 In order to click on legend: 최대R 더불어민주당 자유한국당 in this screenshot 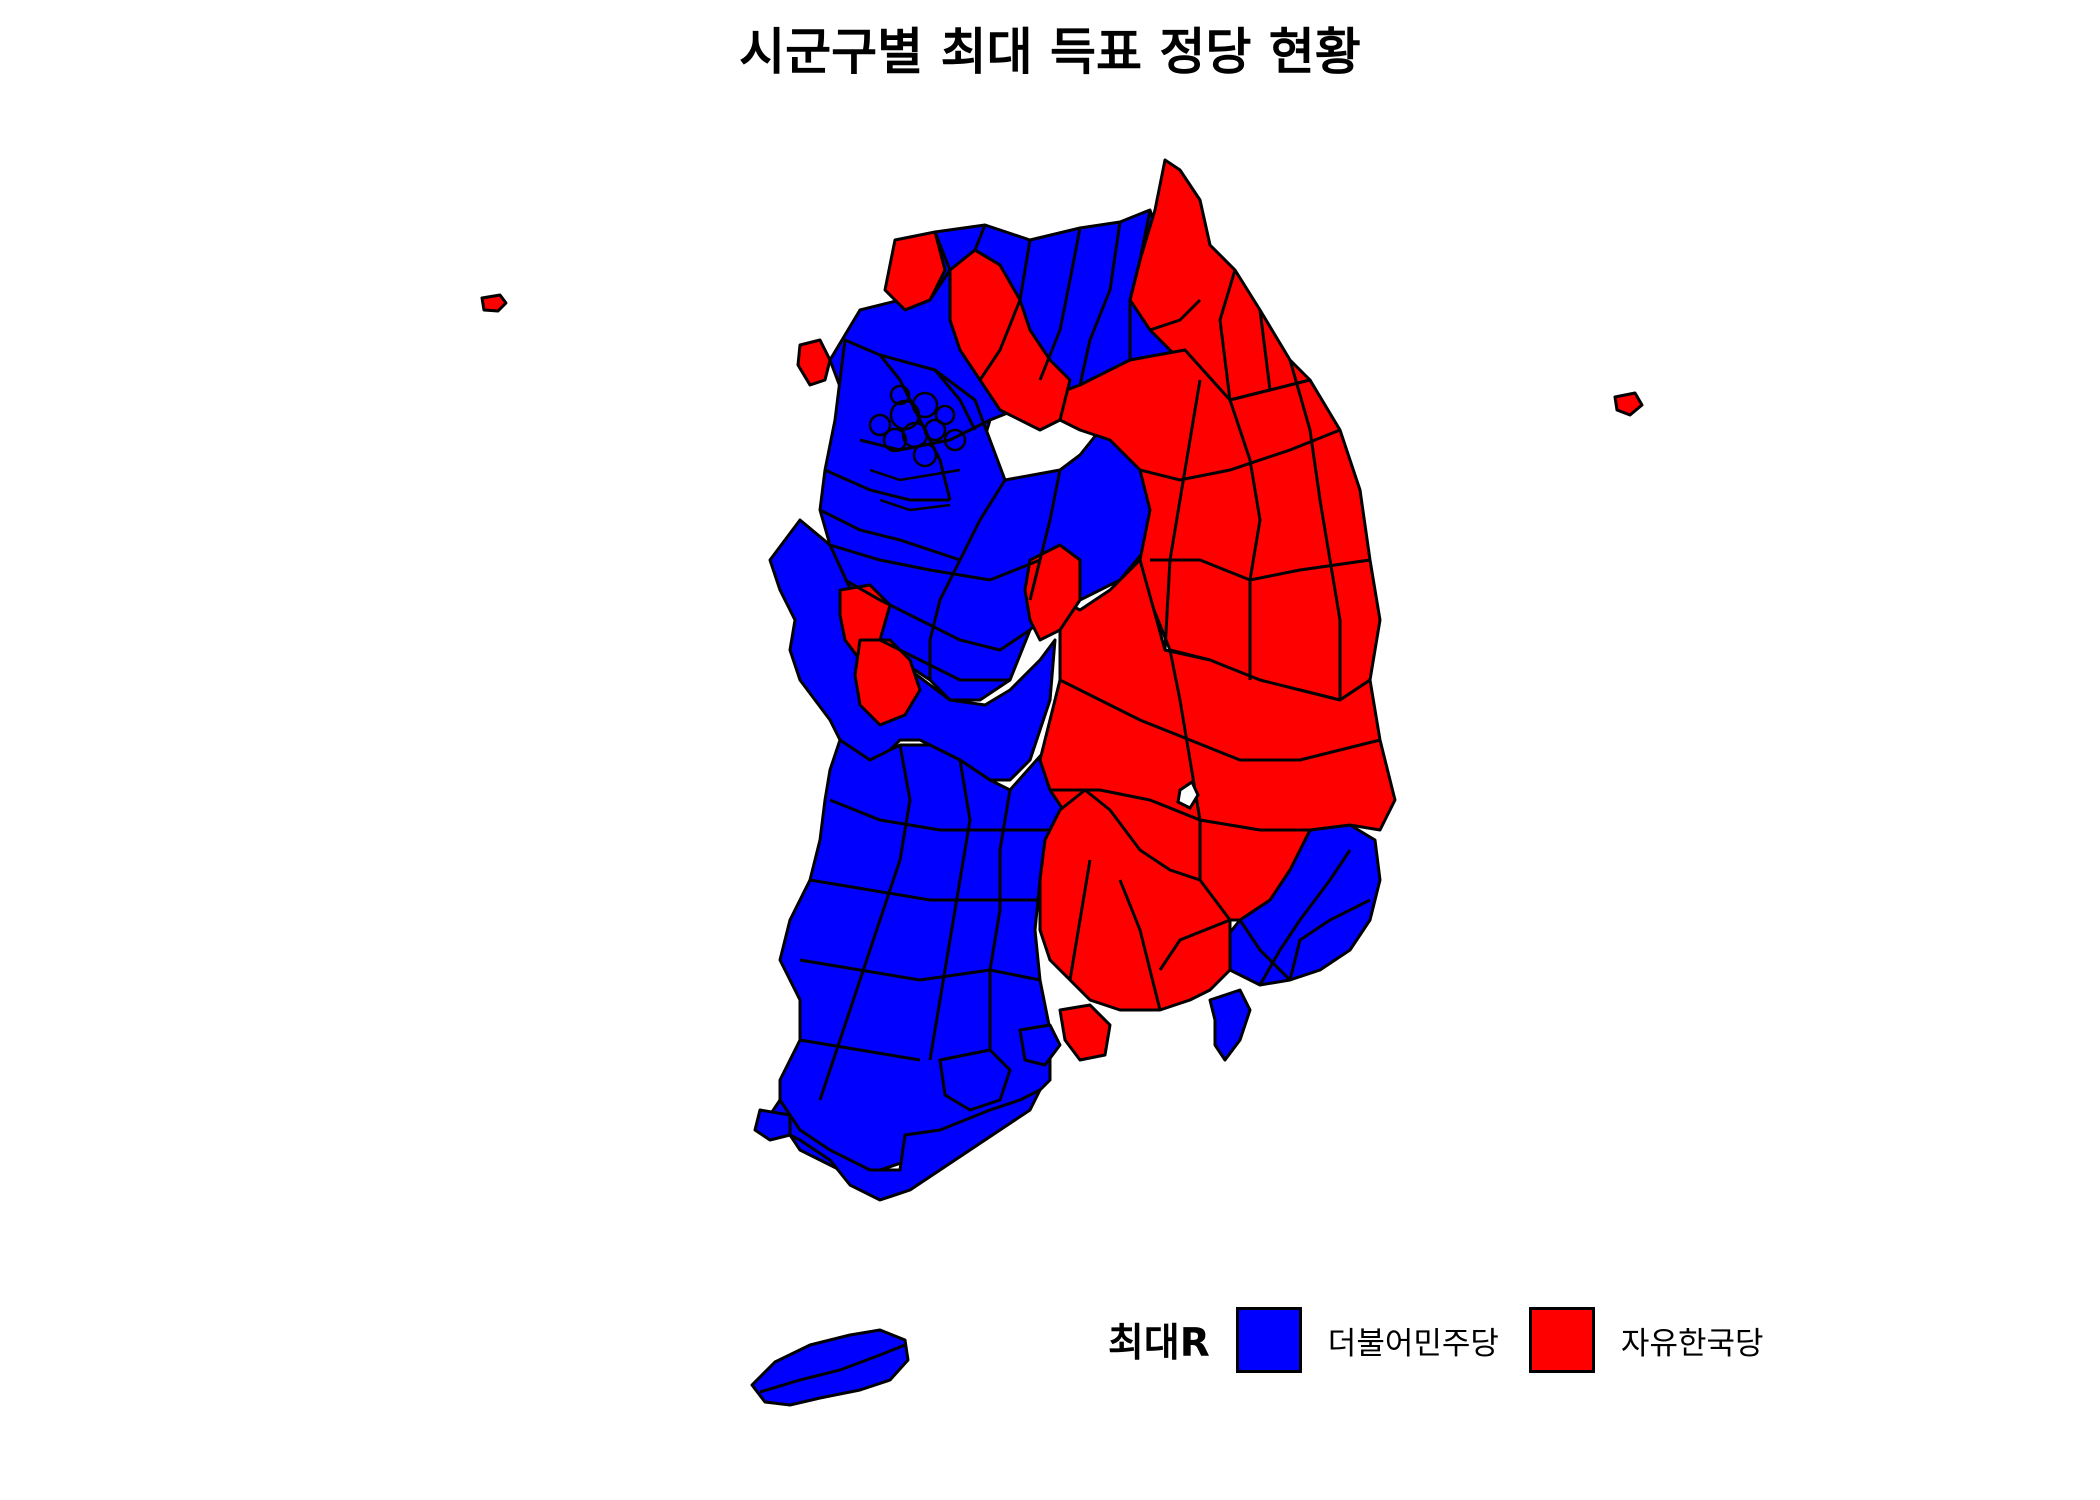, I will do `click(1451, 1340)`.